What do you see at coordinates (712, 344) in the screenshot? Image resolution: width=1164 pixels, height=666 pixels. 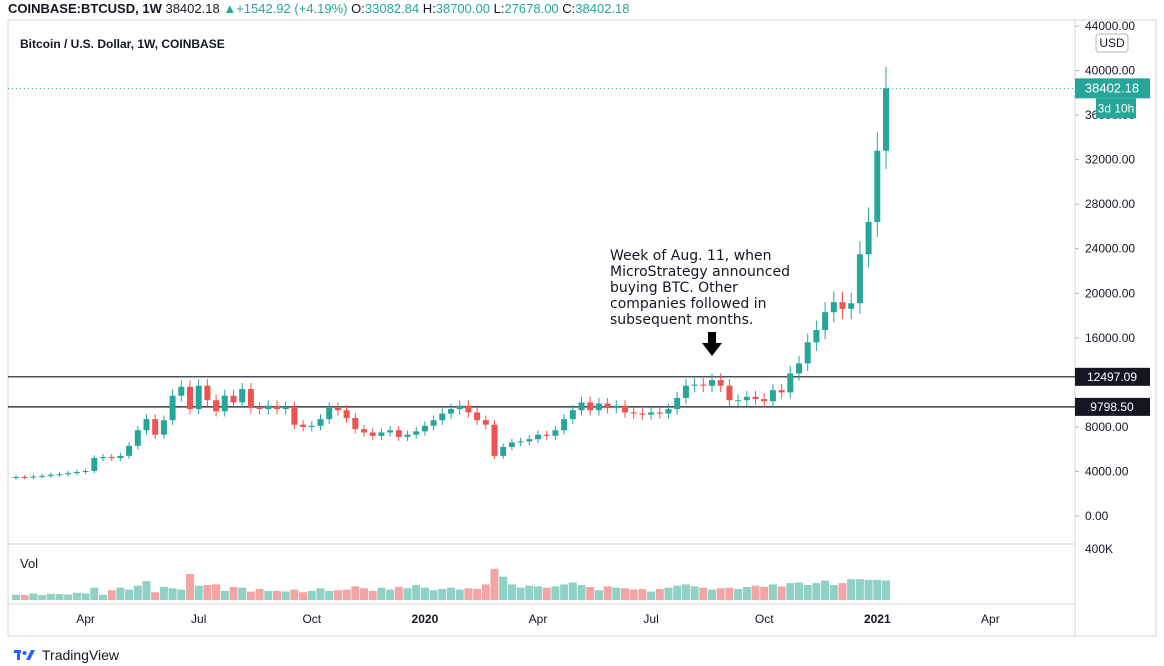 I see `down-arrow-icon` at bounding box center [712, 344].